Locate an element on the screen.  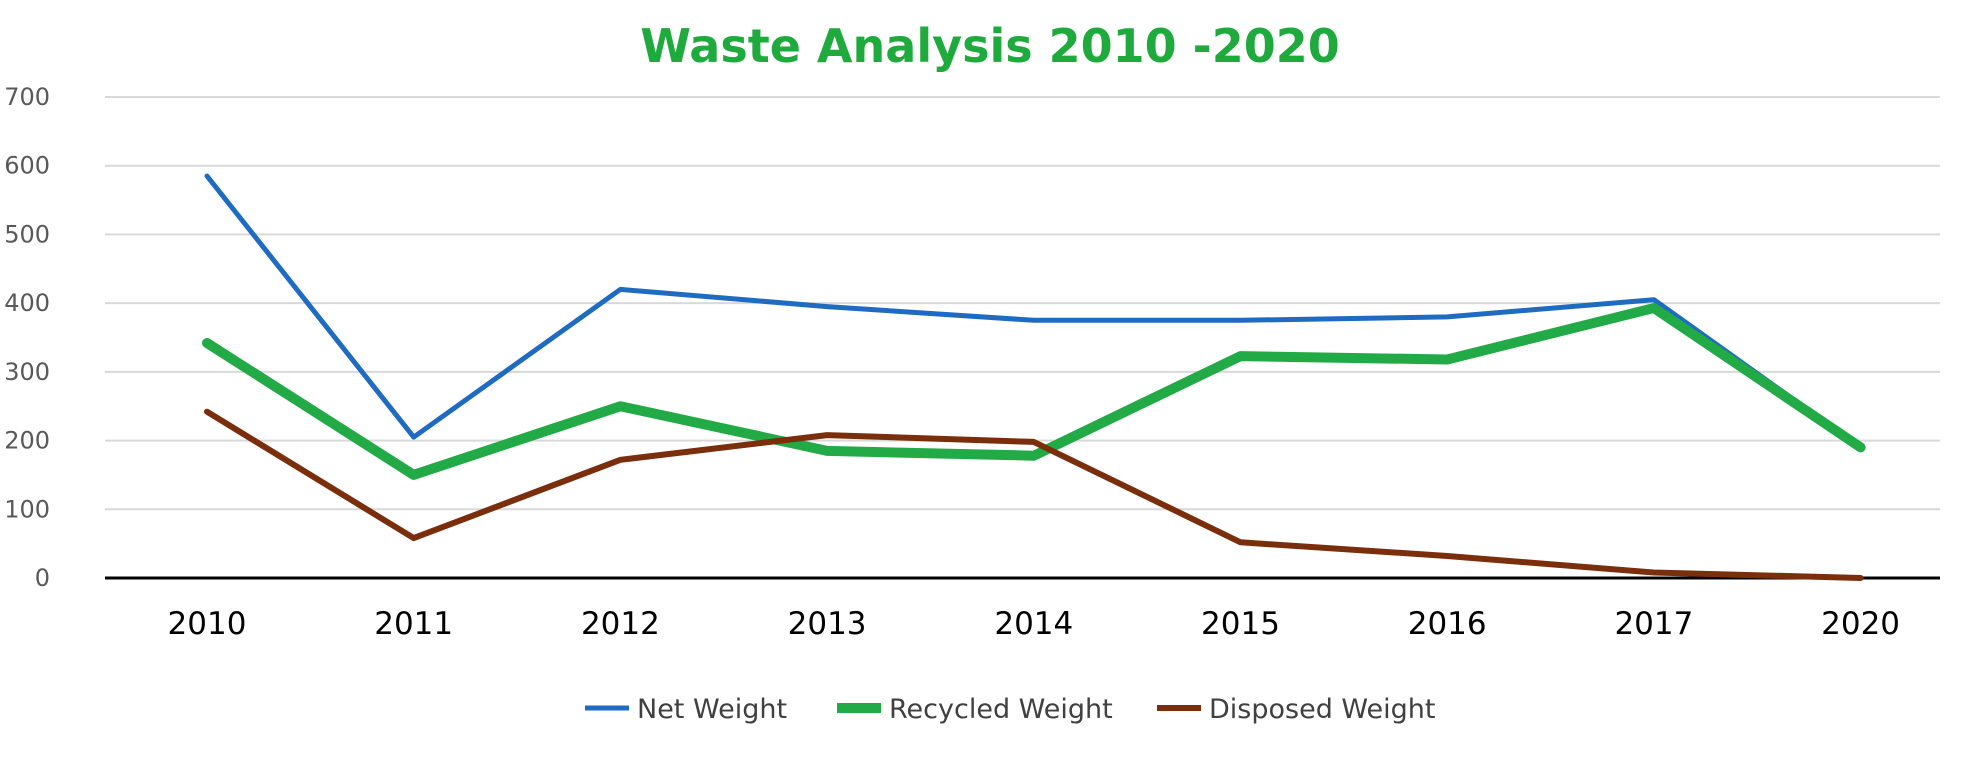
y-axis-tick-labels: 0 100 200 300 400 500 600 700 is located at coordinates (27, 337).